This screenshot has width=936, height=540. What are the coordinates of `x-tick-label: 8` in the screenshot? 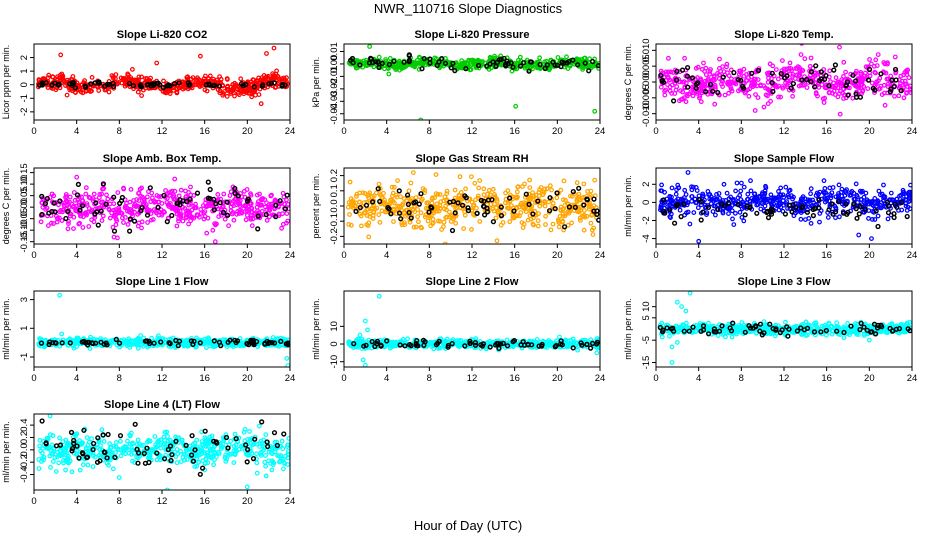 It's located at (119, 378).